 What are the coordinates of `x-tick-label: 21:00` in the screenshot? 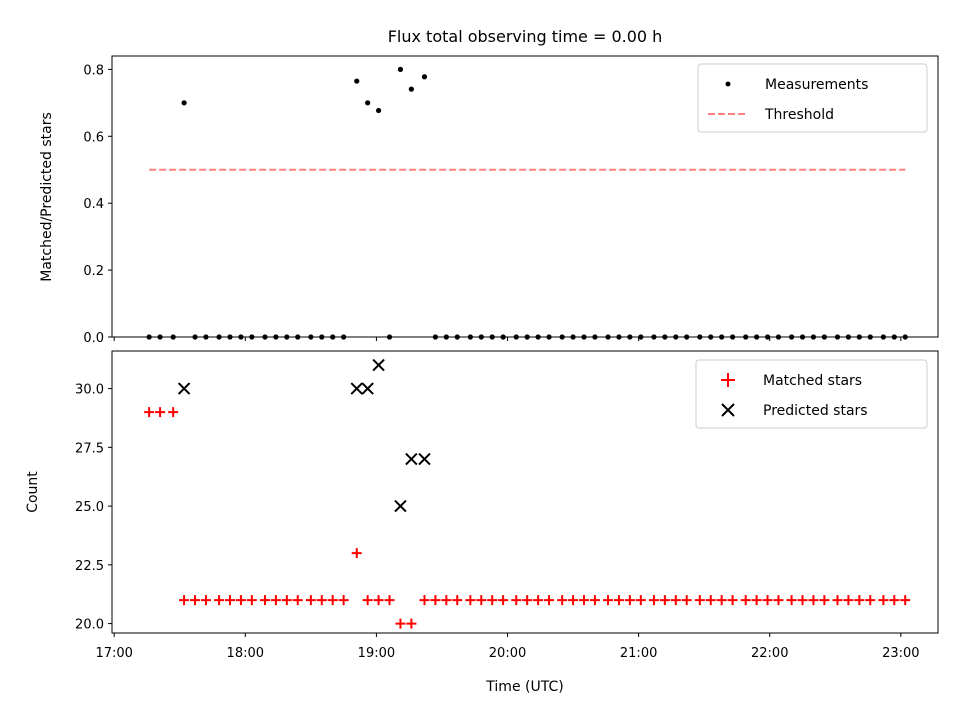 It's located at (638, 653).